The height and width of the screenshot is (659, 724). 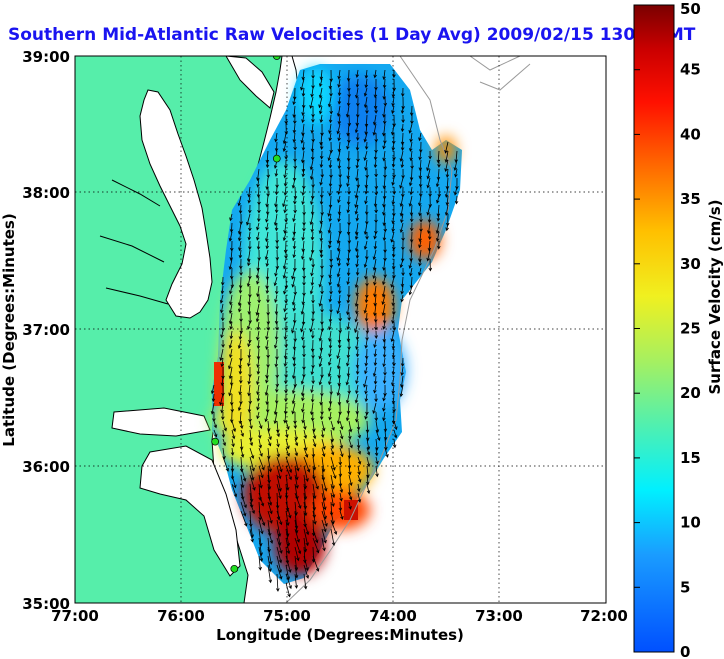 What do you see at coordinates (340, 635) in the screenshot?
I see `x-axis-label: Longitude (Degrees:Minutes)` at bounding box center [340, 635].